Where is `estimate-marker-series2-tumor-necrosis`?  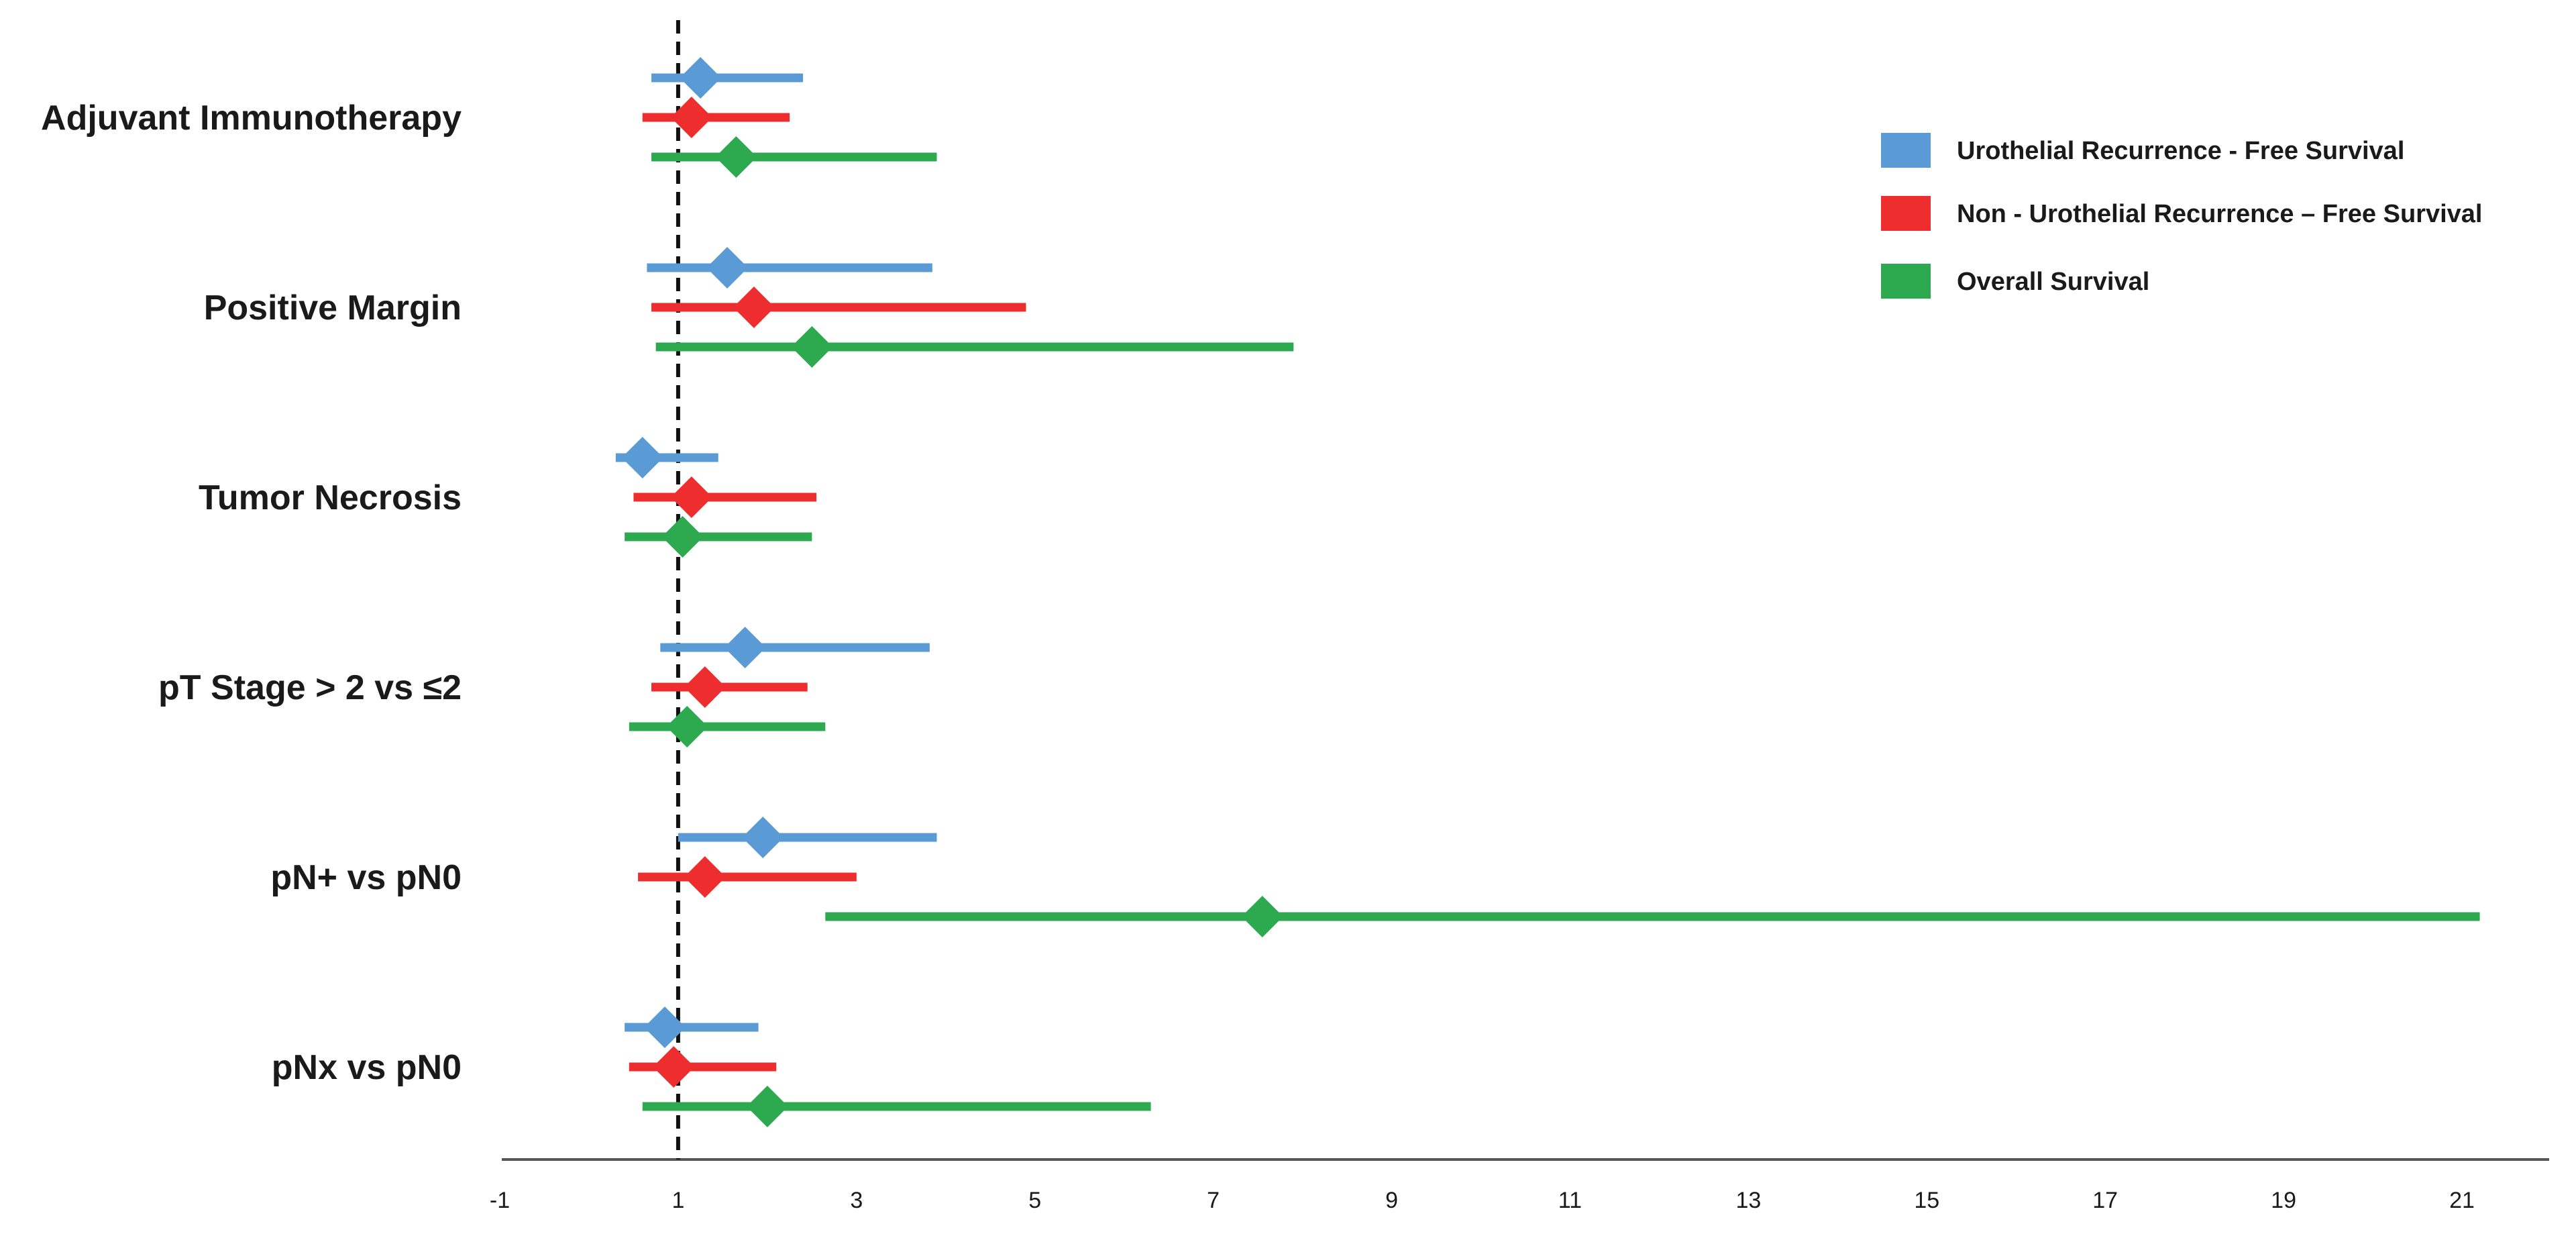 estimate-marker-series2-tumor-necrosis is located at coordinates (691, 497).